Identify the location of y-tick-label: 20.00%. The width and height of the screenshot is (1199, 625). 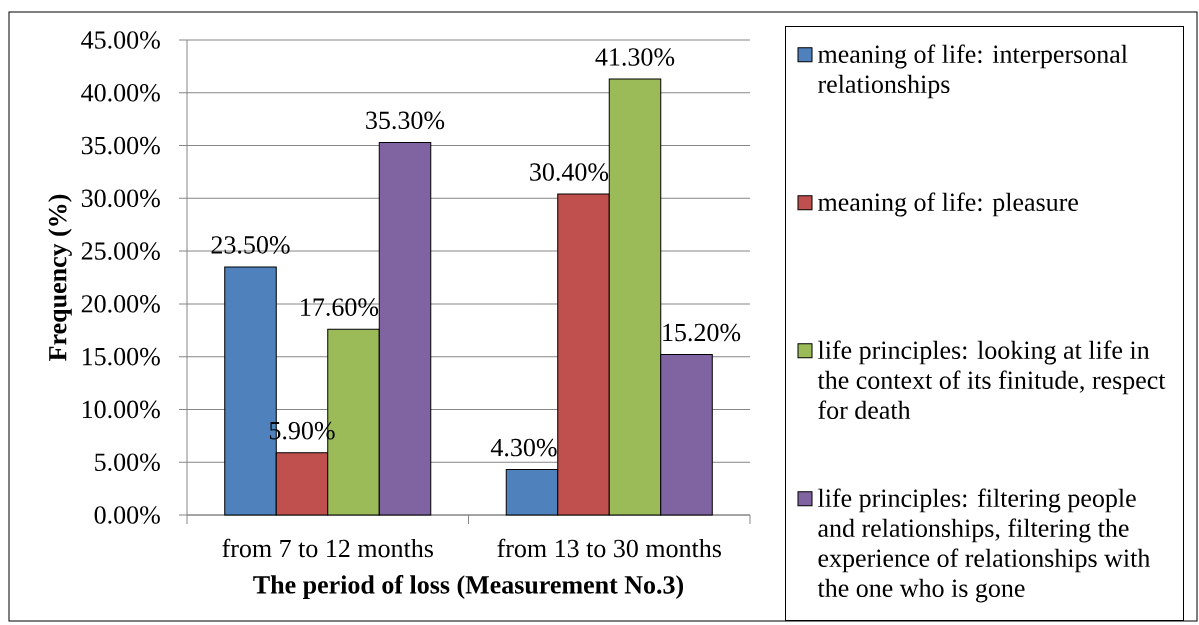
(120, 304).